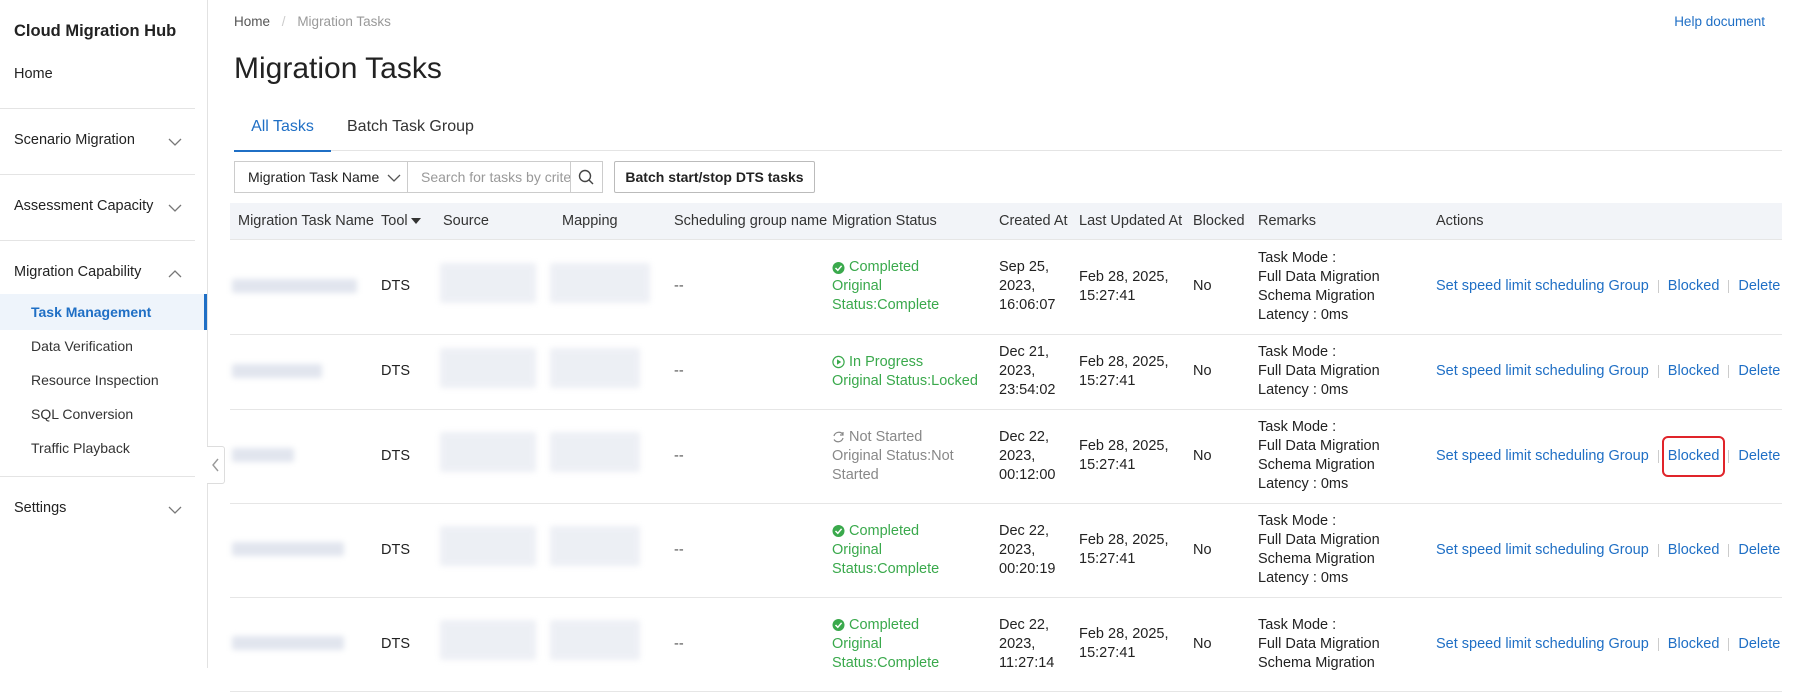 The image size is (1806, 692). Describe the element at coordinates (82, 414) in the screenshot. I see `submenu-item: SQL Conversion` at that location.